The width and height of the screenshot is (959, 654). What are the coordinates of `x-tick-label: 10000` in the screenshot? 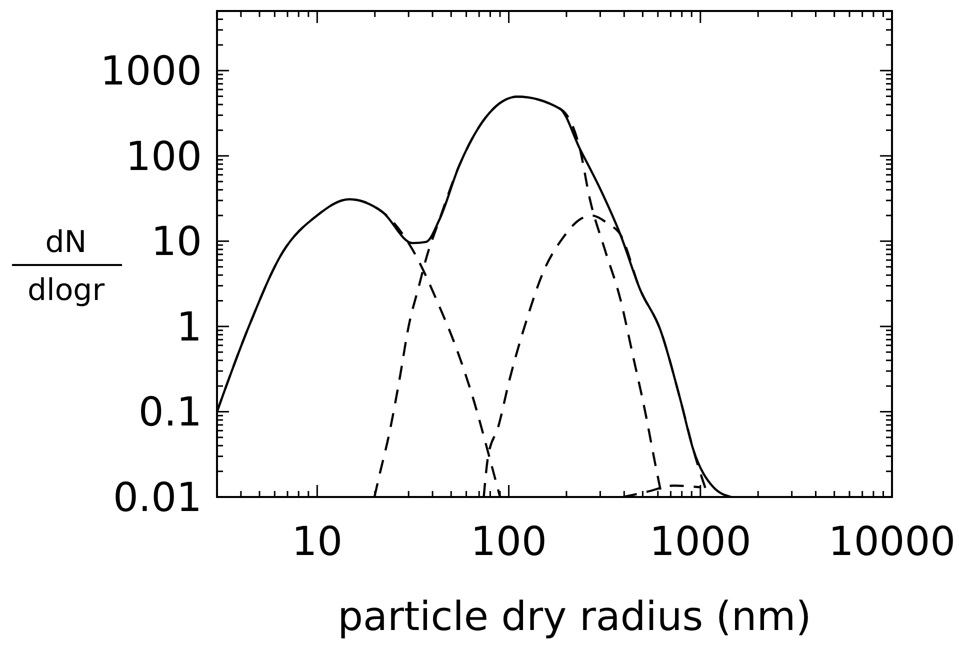 It's located at (892, 542).